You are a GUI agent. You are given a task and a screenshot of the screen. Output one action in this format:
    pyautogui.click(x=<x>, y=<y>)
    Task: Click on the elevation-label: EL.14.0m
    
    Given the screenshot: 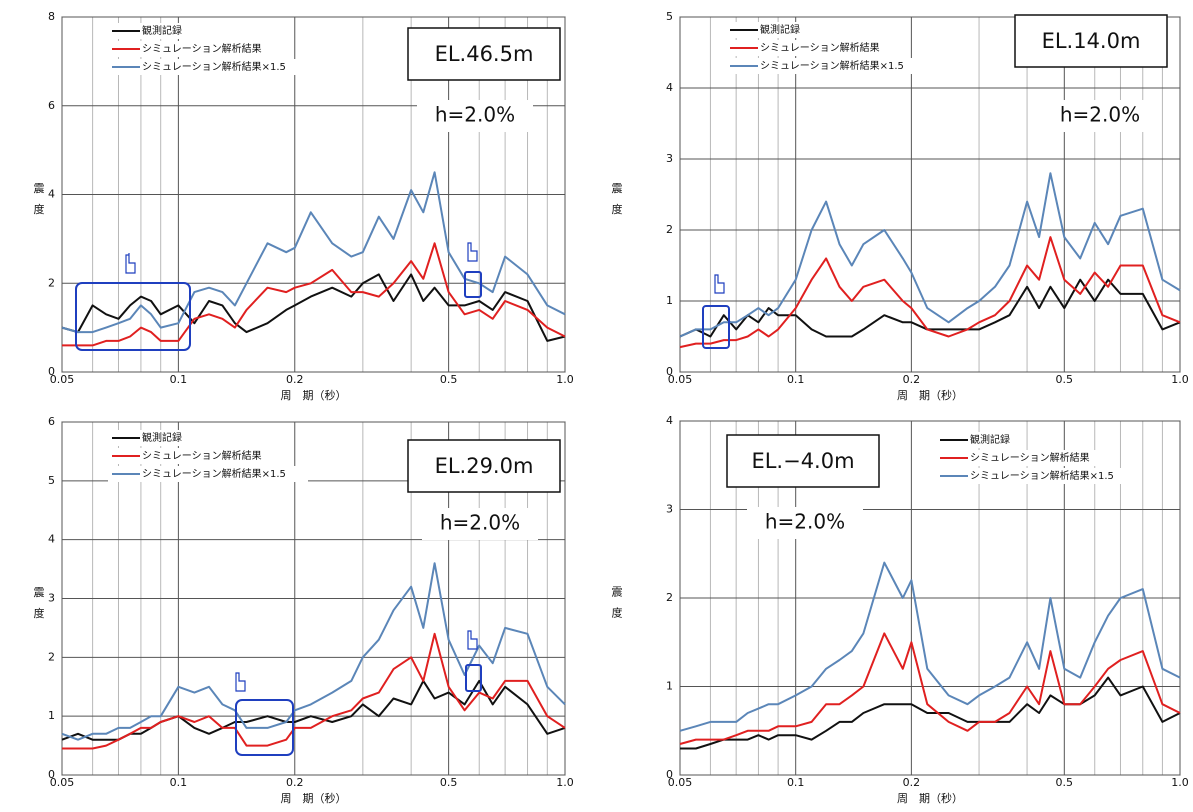 What is the action you would take?
    pyautogui.click(x=1091, y=41)
    